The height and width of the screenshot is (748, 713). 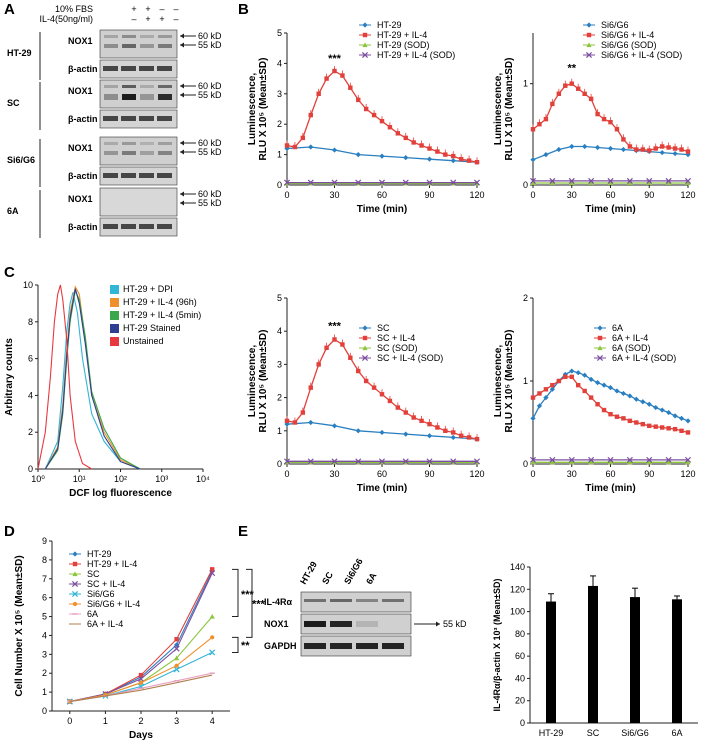 What do you see at coordinates (210, 45) in the screenshot?
I see `size-label: 55 kD` at bounding box center [210, 45].